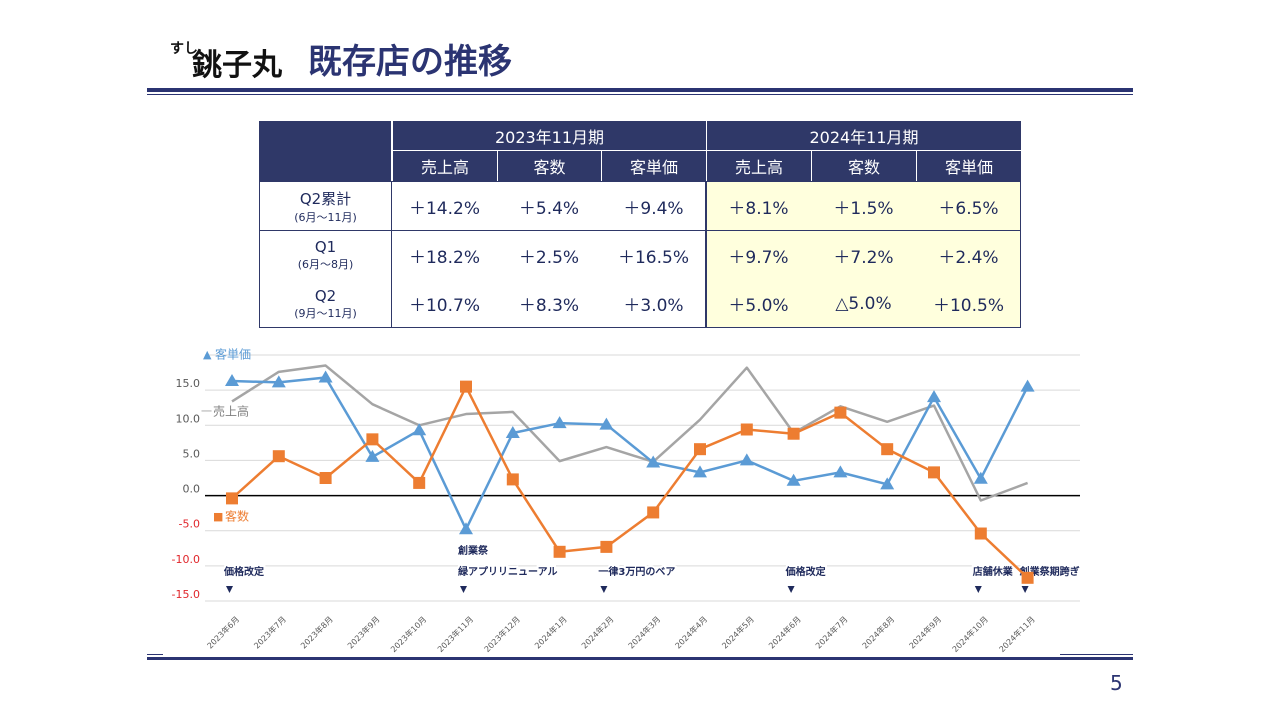 This screenshot has height=720, width=1280. Describe the element at coordinates (192, 489) in the screenshot. I see `y-tick-label: 0.0` at that location.